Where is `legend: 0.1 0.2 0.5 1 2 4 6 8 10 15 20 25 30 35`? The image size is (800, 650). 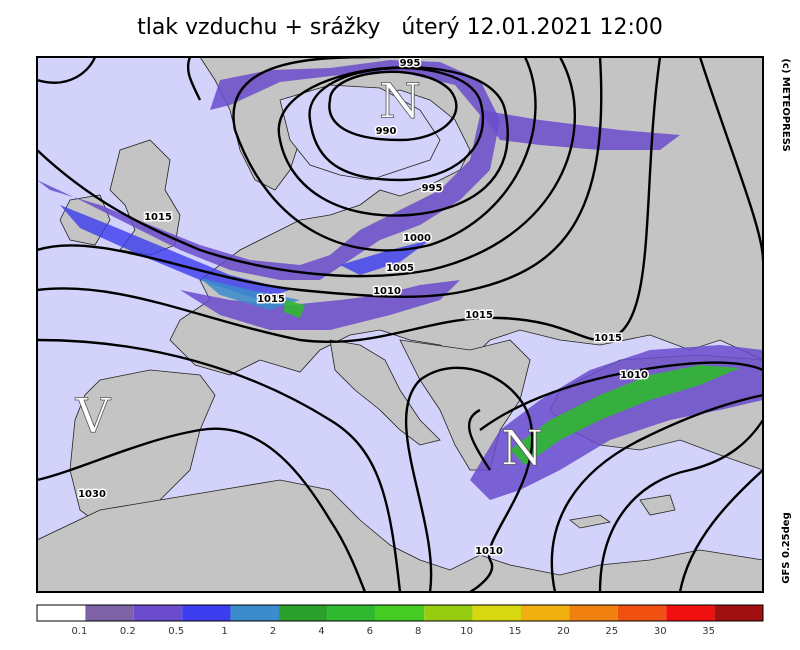 legend: 0.1 0.2 0.5 1 2 4 6 8 10 15 20 25 30 35 is located at coordinates (400, 620).